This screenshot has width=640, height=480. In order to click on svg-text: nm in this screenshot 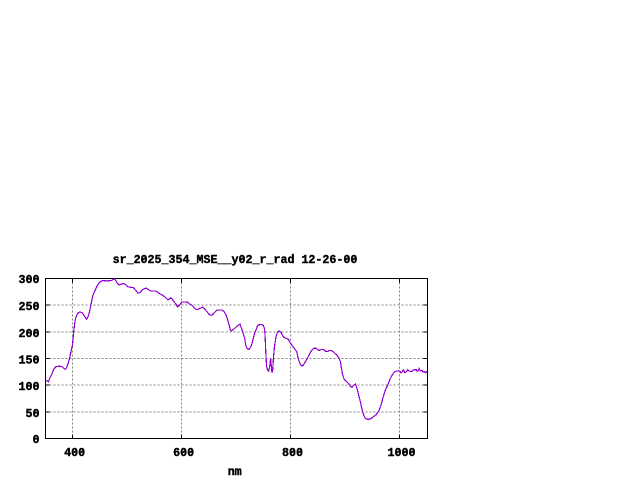, I will do `click(235, 472)`.